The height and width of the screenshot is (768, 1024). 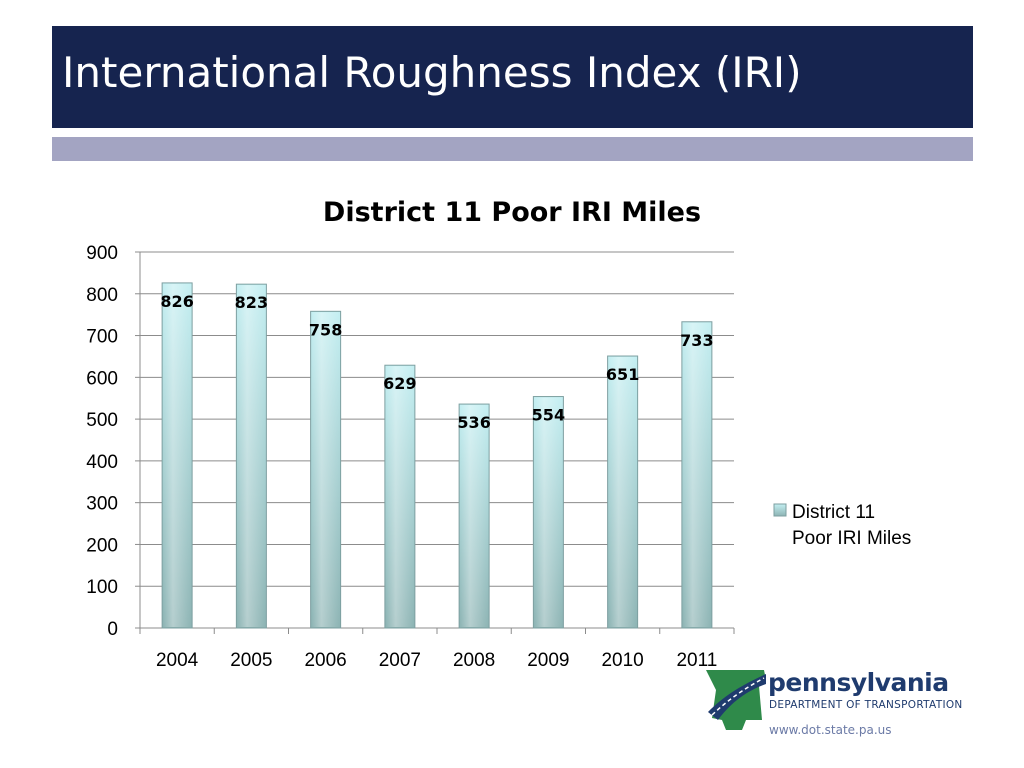 I want to click on brand-url: www.dot.state.pa.us, so click(x=830, y=730).